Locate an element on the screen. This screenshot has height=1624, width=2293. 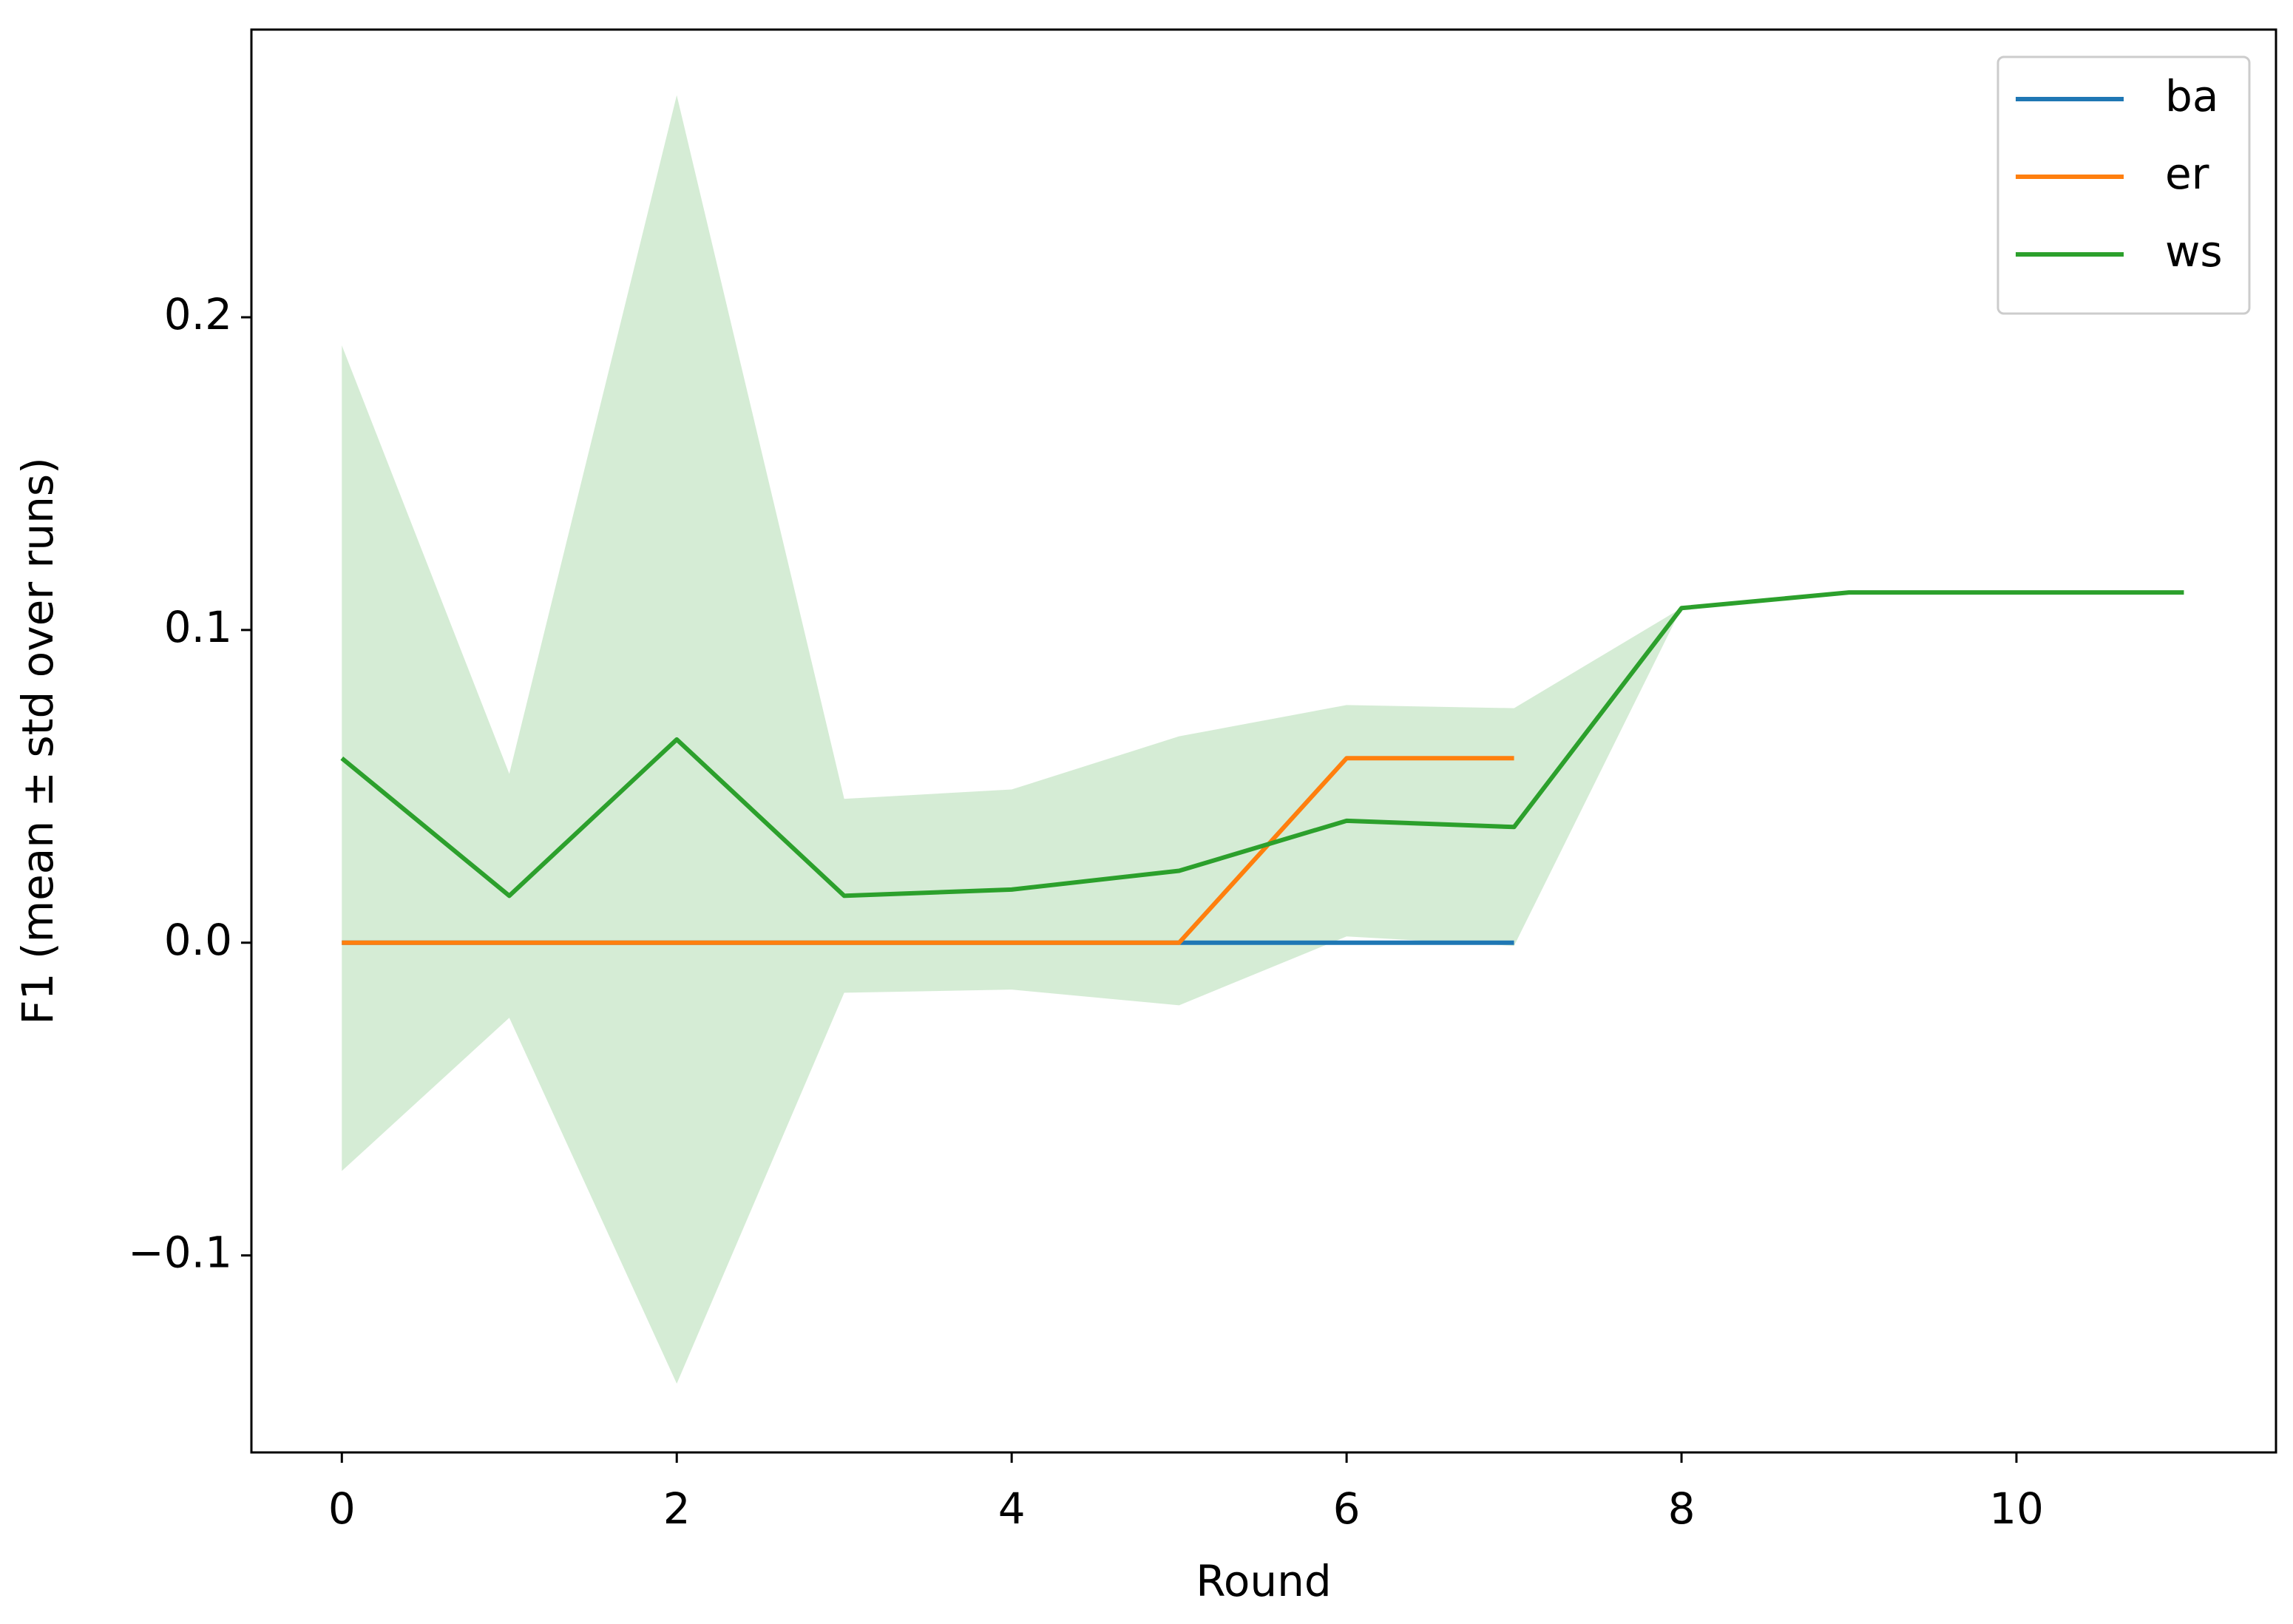
x-tick-label: 6 is located at coordinates (1347, 1508).